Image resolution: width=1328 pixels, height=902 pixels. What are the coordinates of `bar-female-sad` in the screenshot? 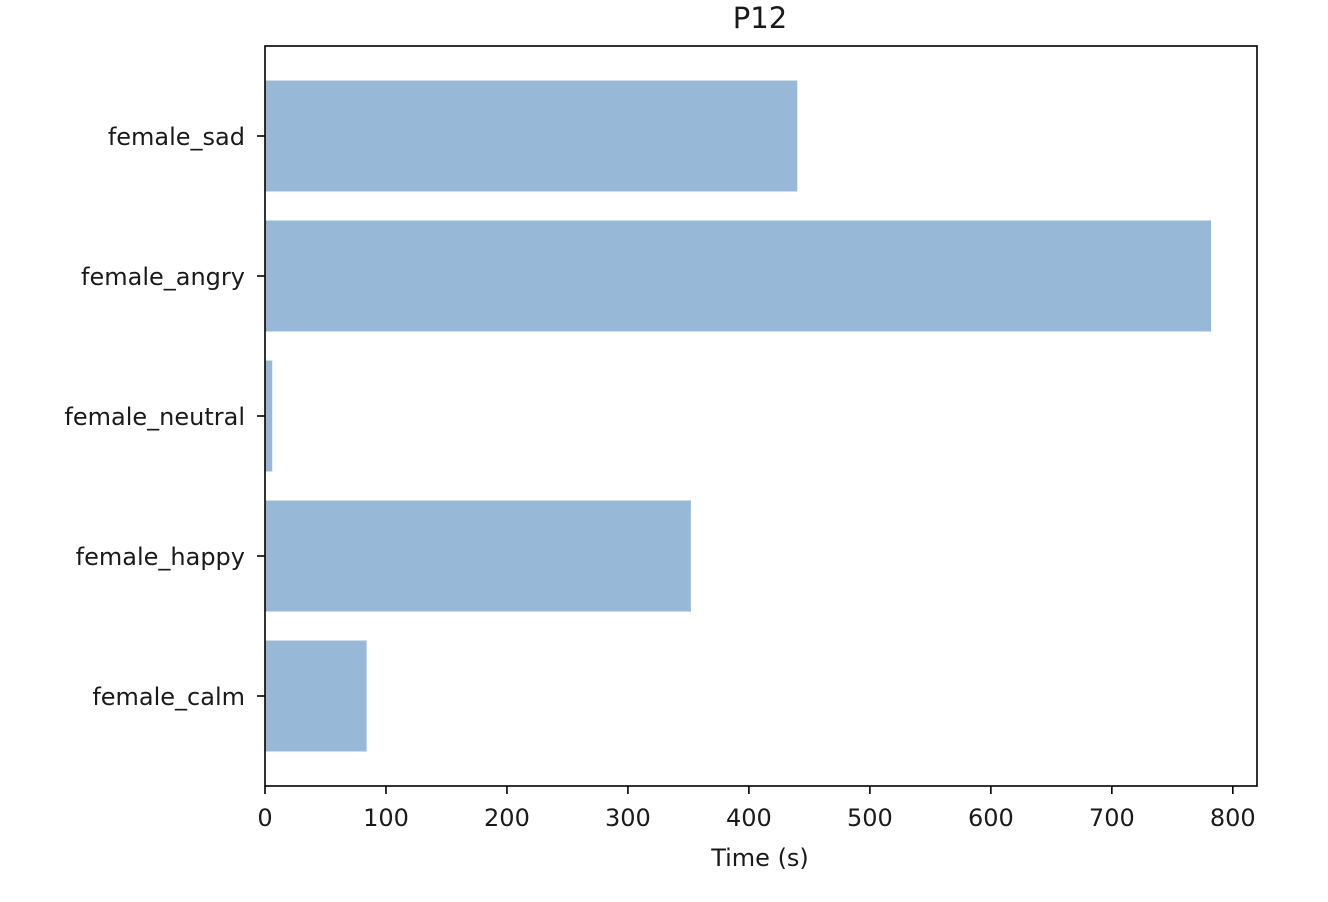 It's located at (531, 136).